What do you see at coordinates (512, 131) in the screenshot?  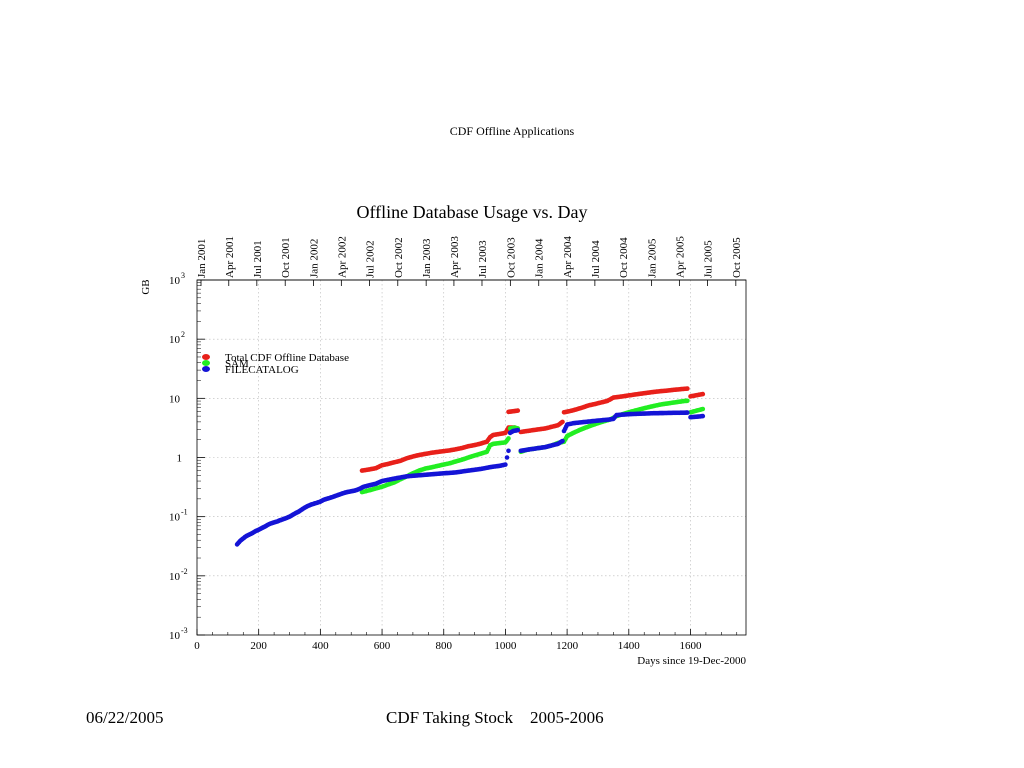 I see `slide-header: CDF Offline Applications` at bounding box center [512, 131].